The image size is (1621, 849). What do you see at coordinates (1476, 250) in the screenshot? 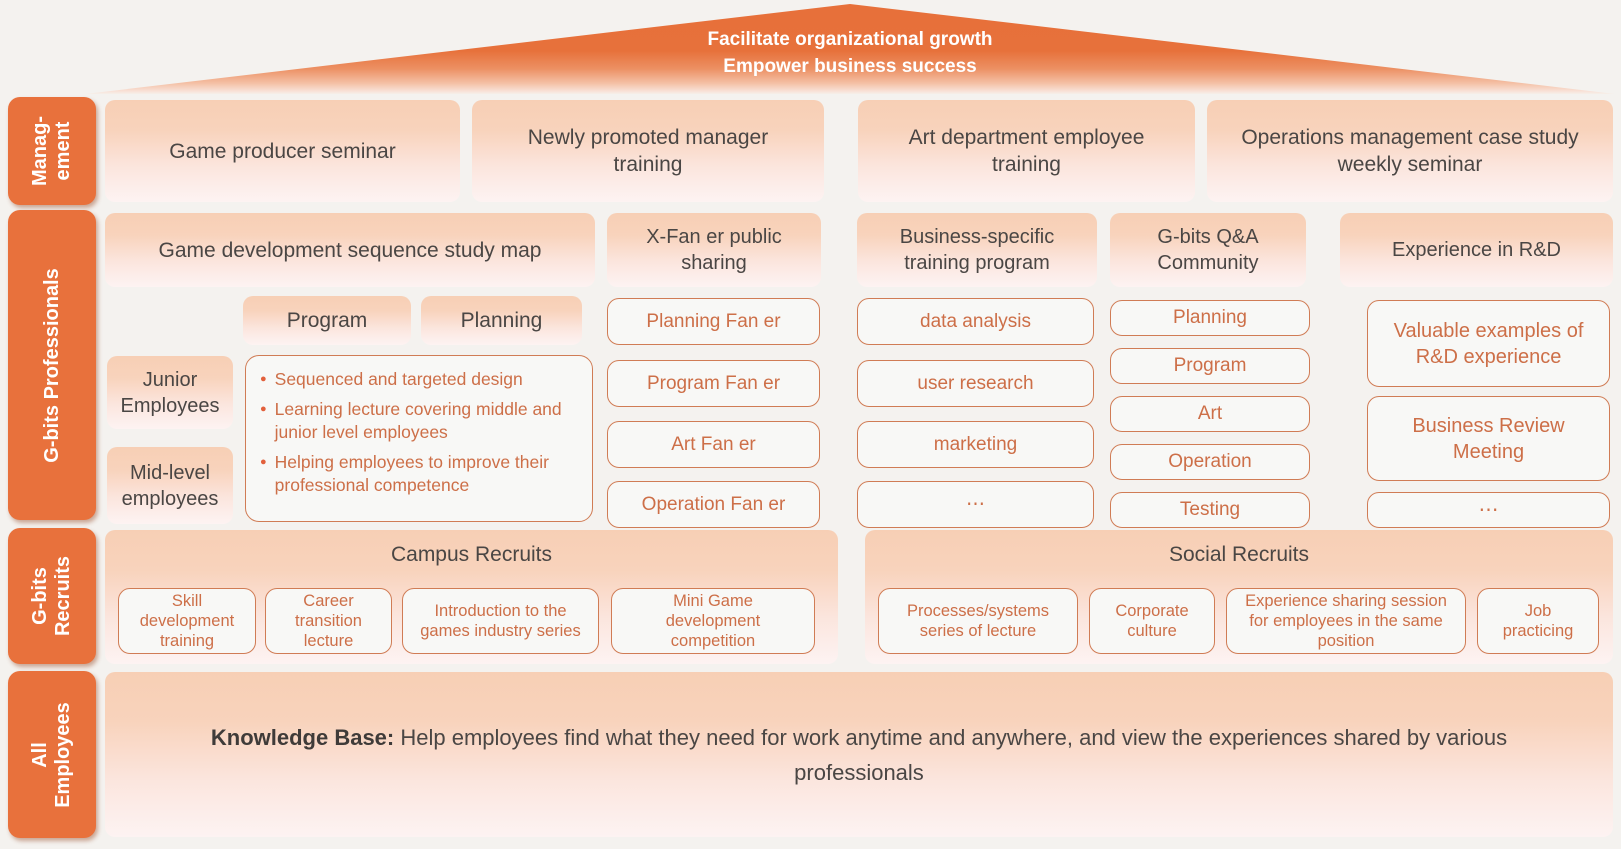
I see `header-experience-rd: Experience in R&D` at bounding box center [1476, 250].